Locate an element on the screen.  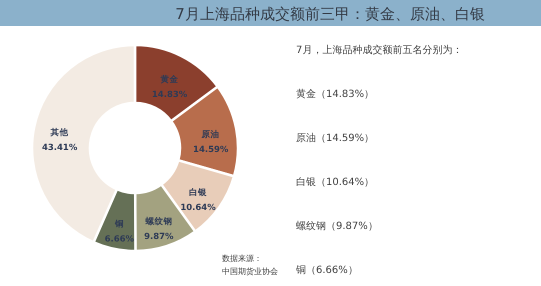
slice-label: 原油 is located at coordinates (210, 134).